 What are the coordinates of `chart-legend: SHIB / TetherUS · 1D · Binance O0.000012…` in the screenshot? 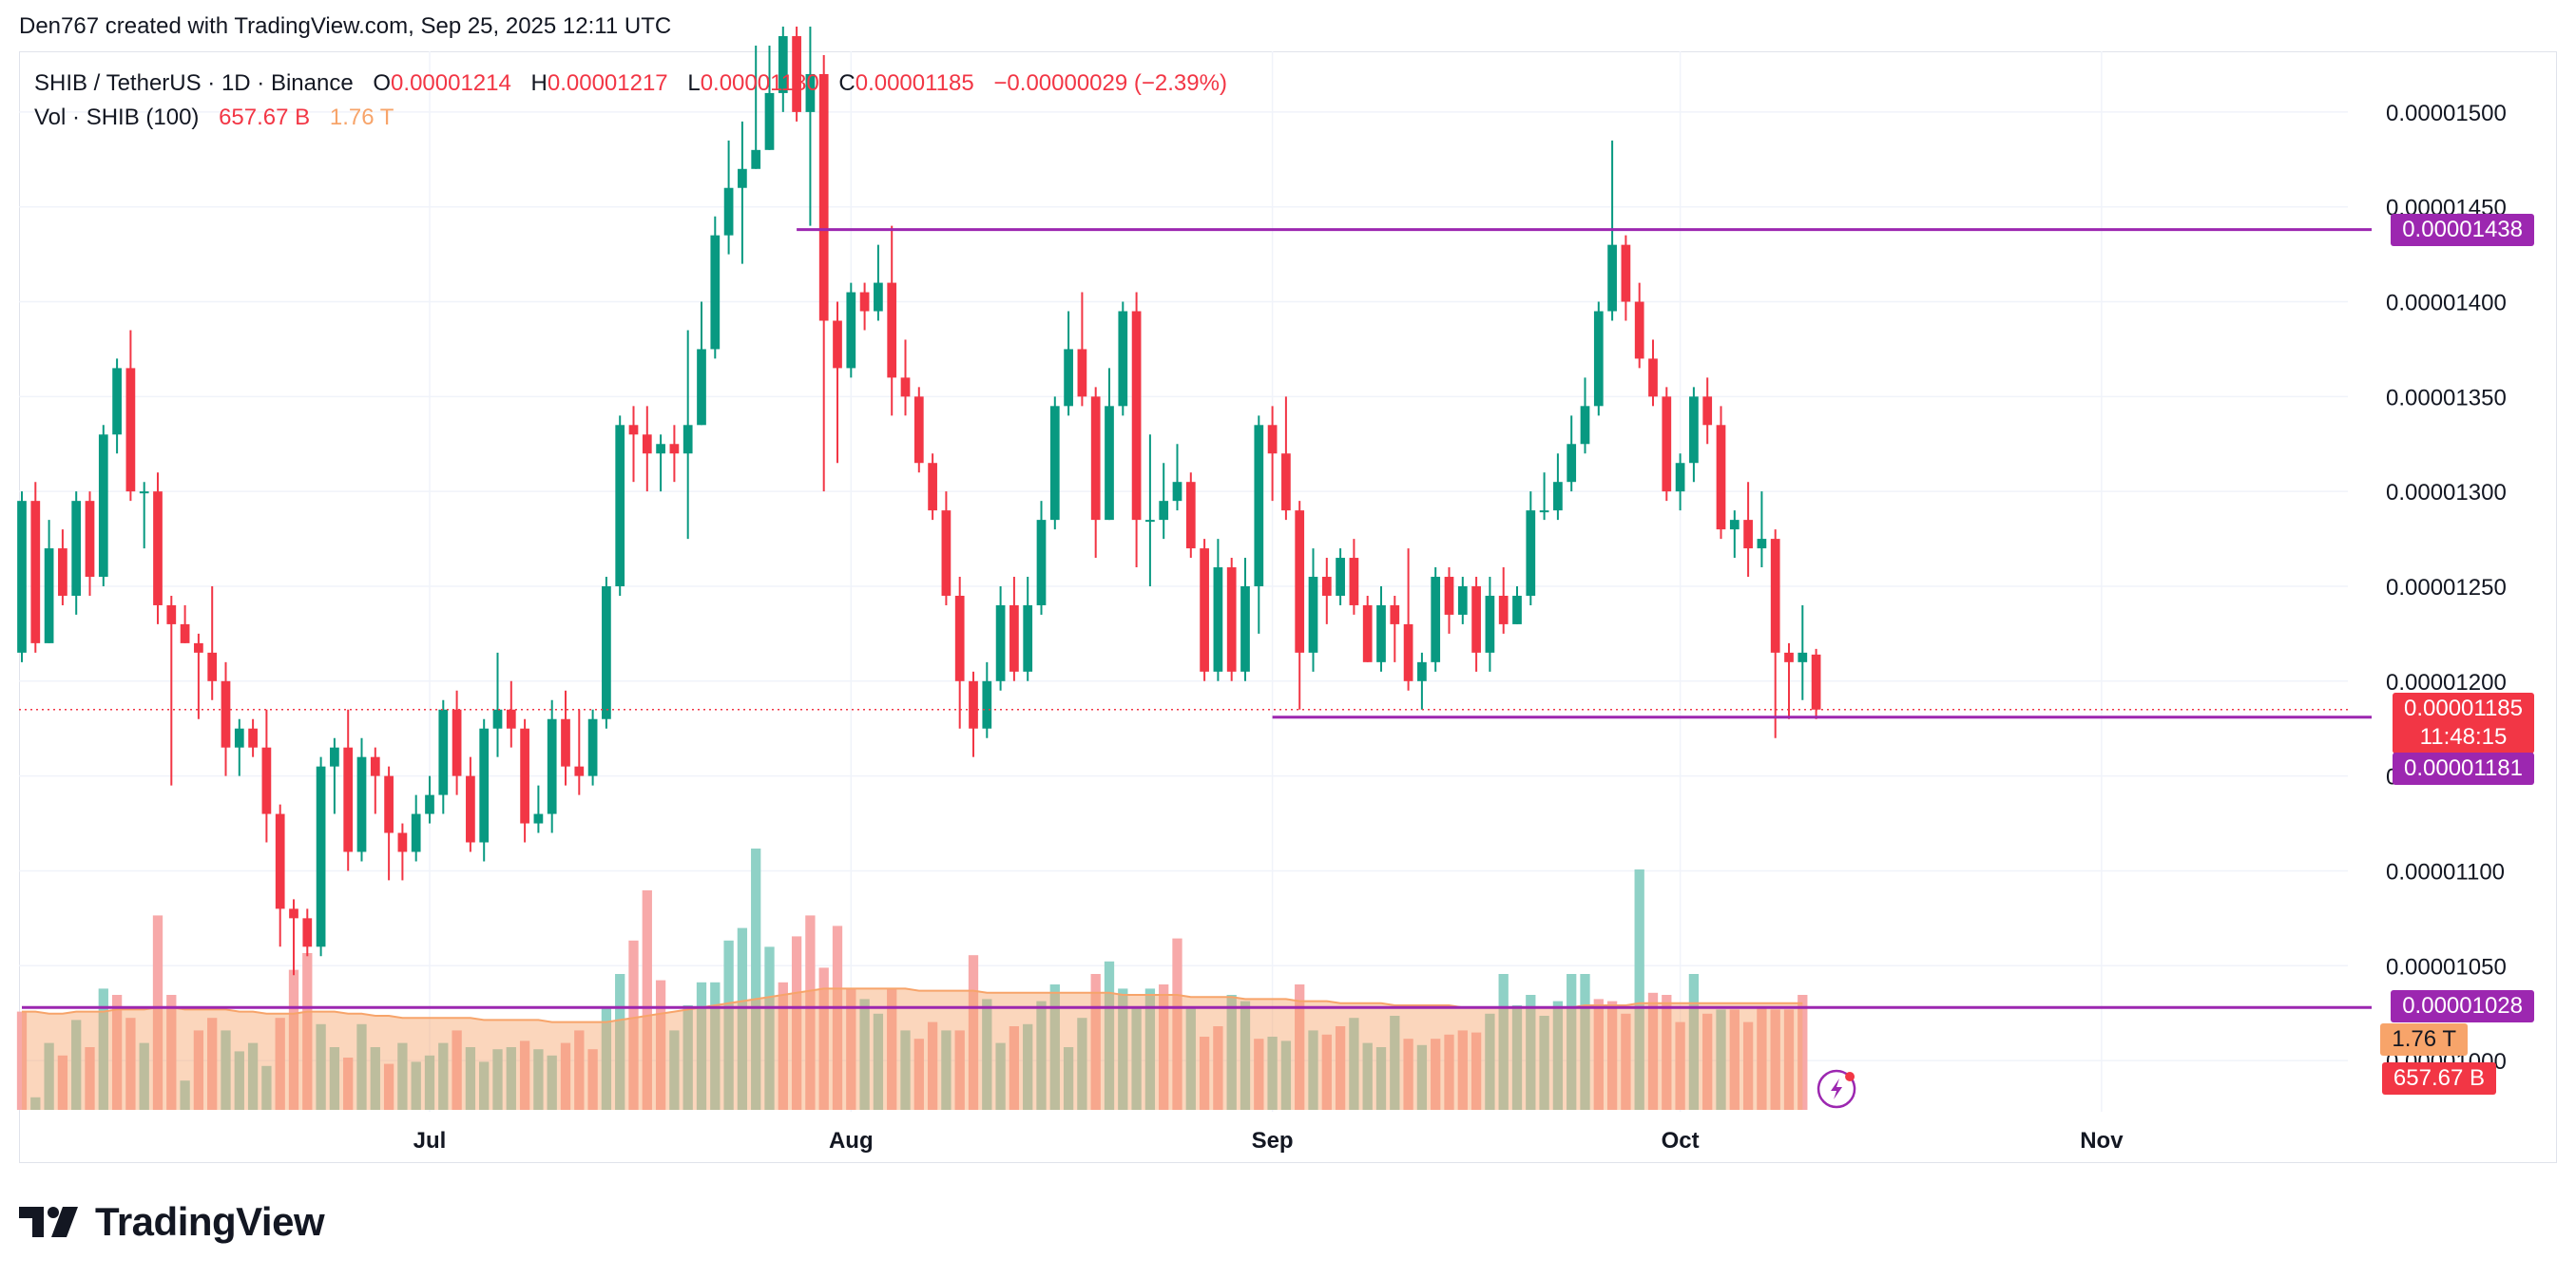 It's located at (630, 101).